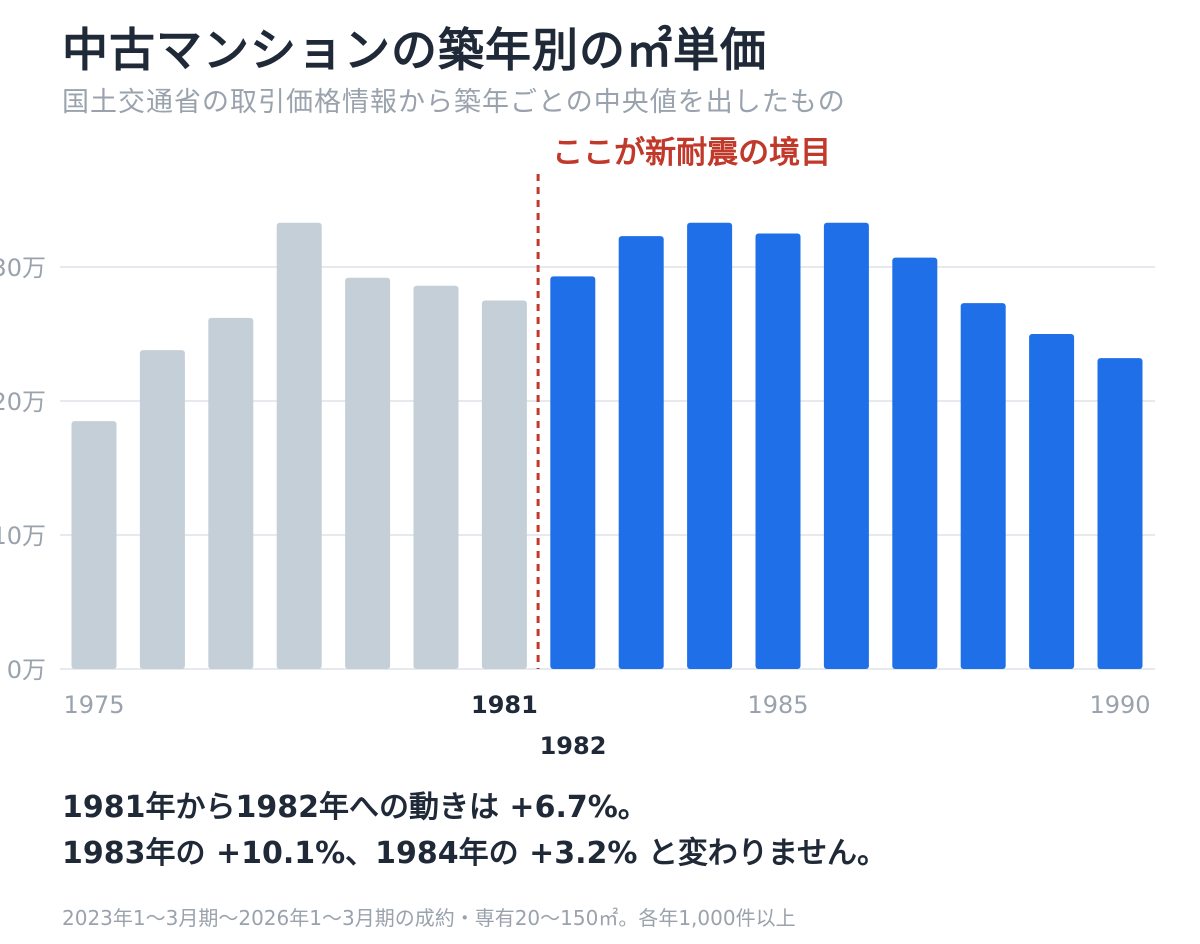  Describe the element at coordinates (983, 486) in the screenshot. I see `bar-1988` at that location.